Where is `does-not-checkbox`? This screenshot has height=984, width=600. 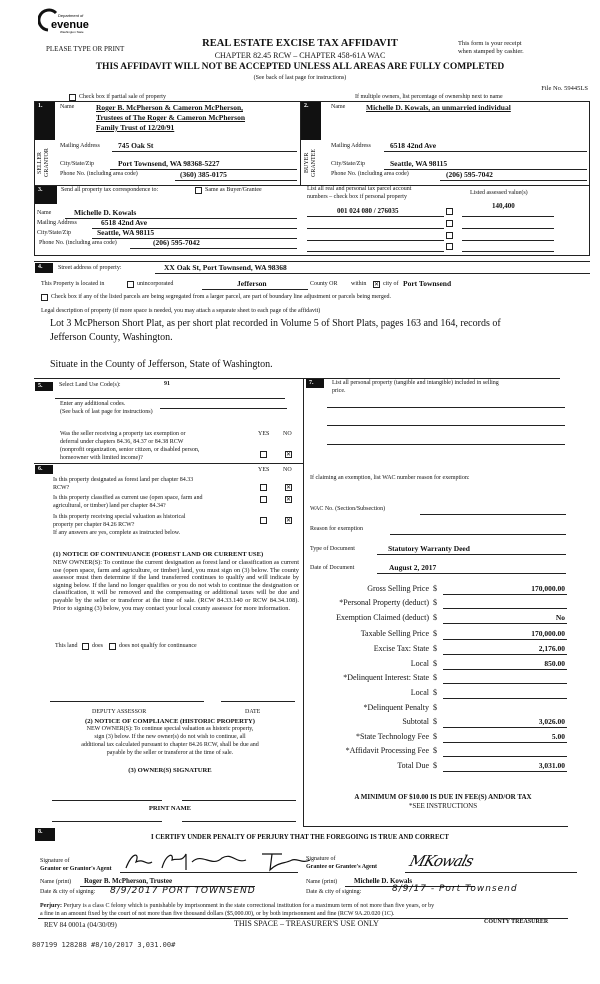
does-not-checkbox is located at coordinates (112, 646).